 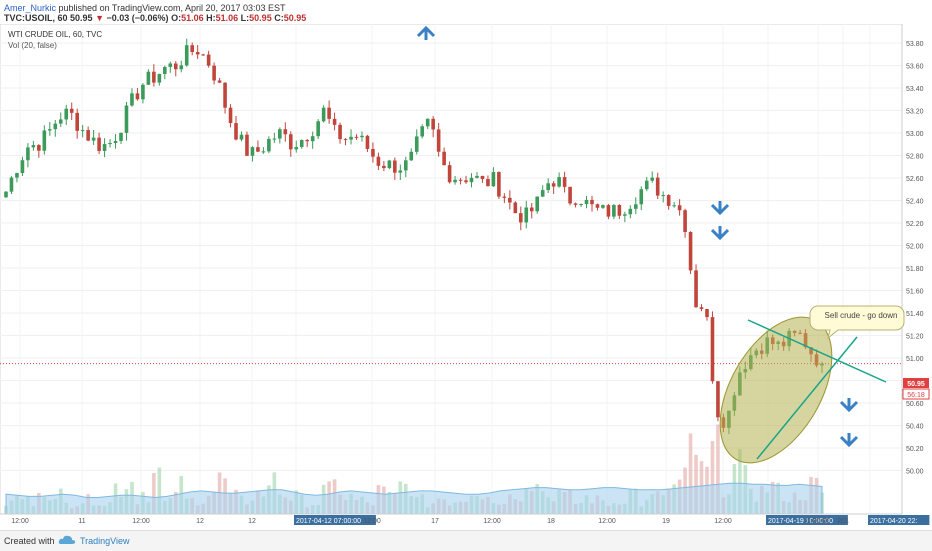 I want to click on symbol-label: TVC:USOIL, 60, so click(x=36, y=18).